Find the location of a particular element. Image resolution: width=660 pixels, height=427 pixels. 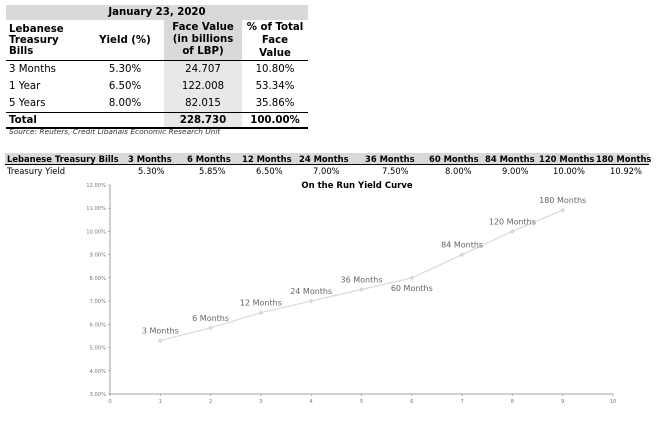

strip-header-label: Lebanese Treasury Bills is located at coordinates (63, 159).